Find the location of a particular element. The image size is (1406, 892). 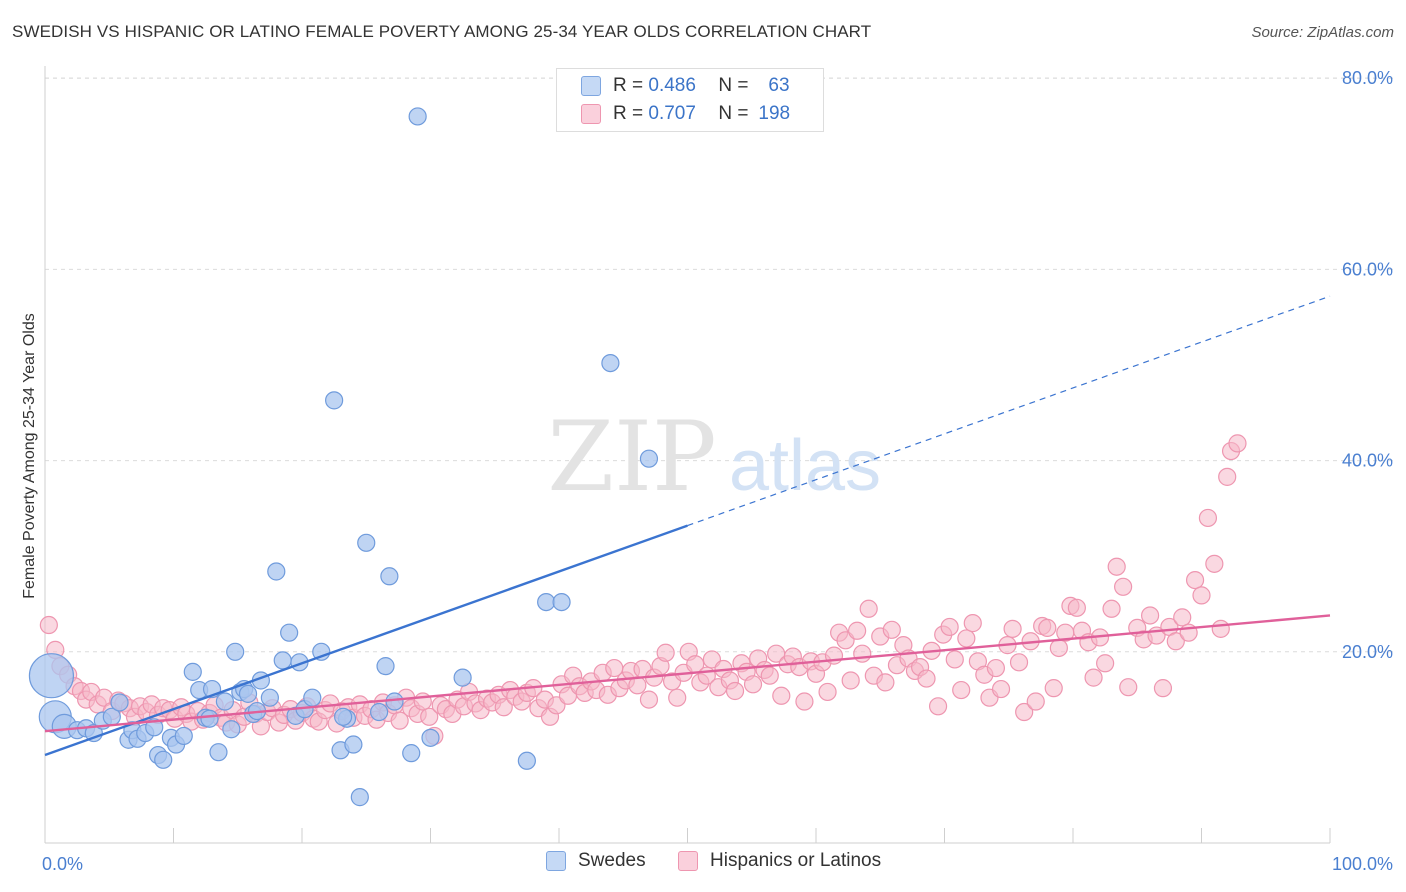

x-tick-label: 100.0% is located at coordinates (1362, 864).